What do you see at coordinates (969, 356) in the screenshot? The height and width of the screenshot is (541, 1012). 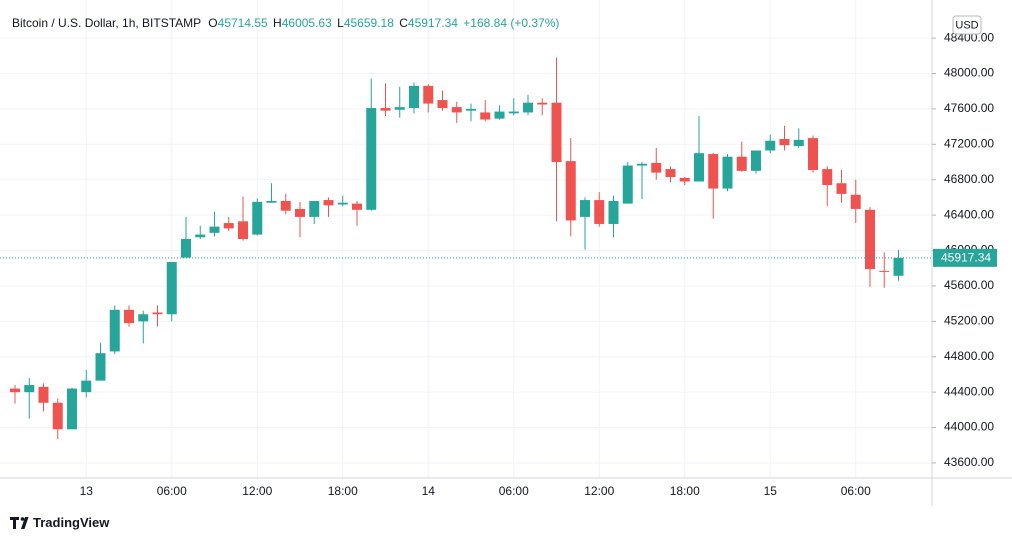 I see `y-tick-label: 44800.00` at bounding box center [969, 356].